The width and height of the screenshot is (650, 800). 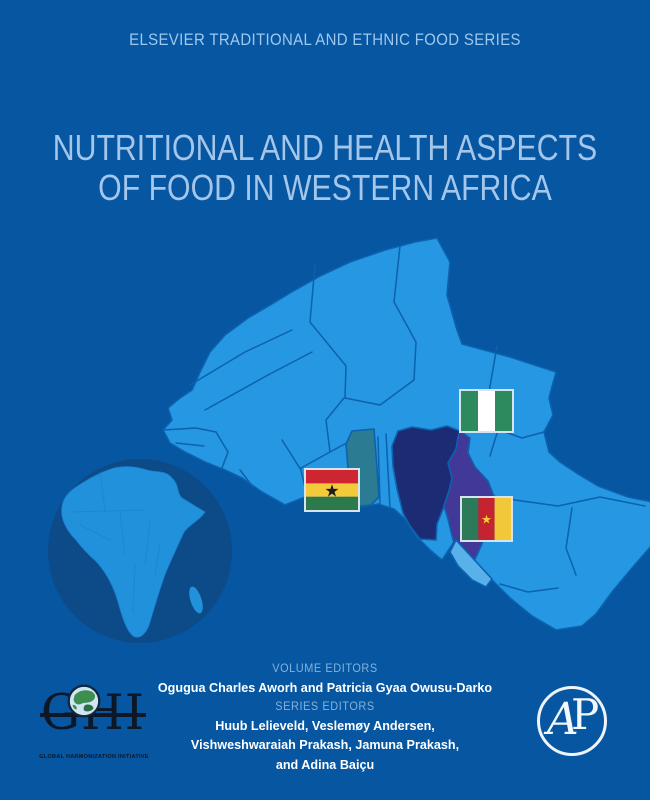 I want to click on cameroon-flag-green-stripe, so click(x=470, y=519).